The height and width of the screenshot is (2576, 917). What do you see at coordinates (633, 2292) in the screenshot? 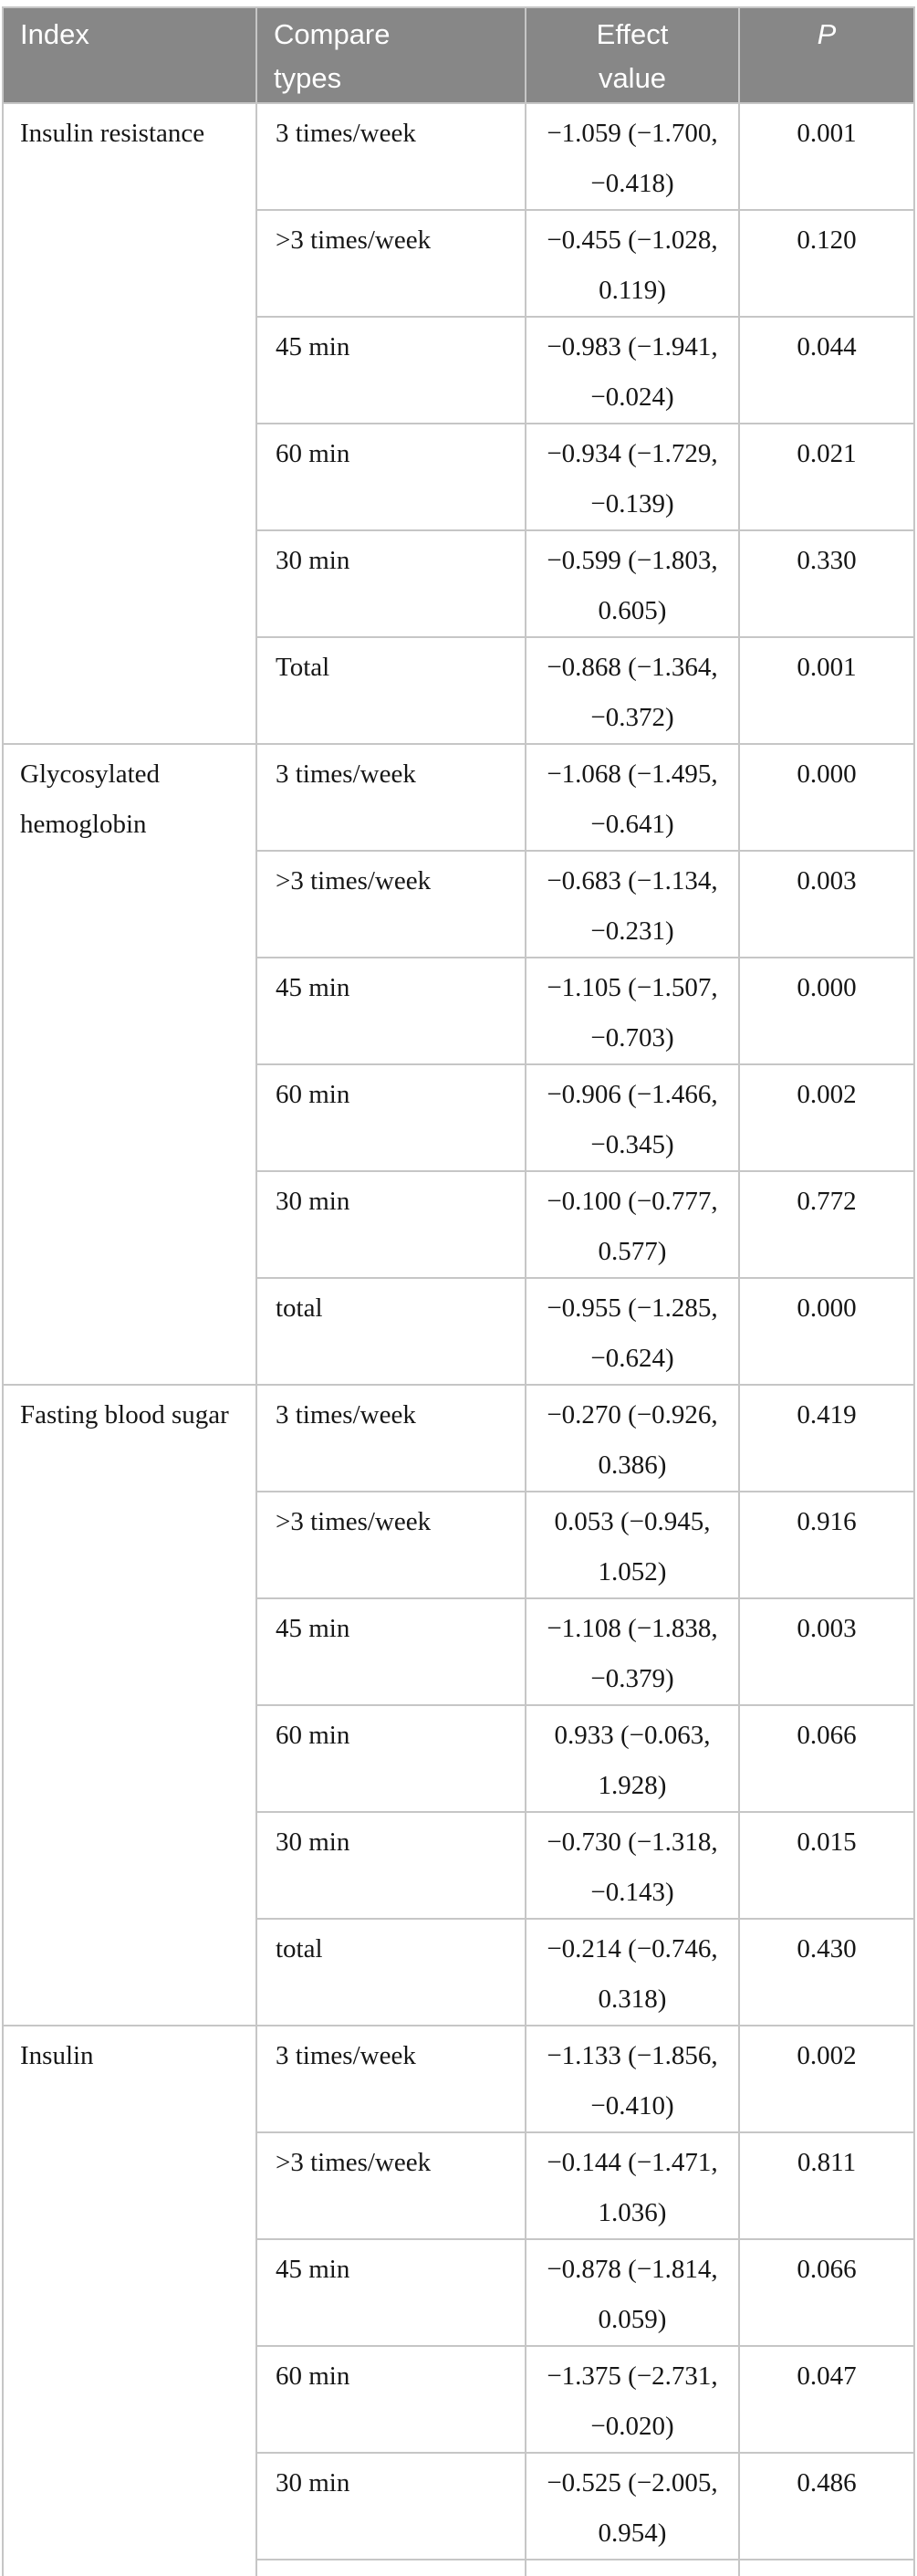
I see `effect-value-cell: −0.878 (−1.814, 0.059)` at bounding box center [633, 2292].